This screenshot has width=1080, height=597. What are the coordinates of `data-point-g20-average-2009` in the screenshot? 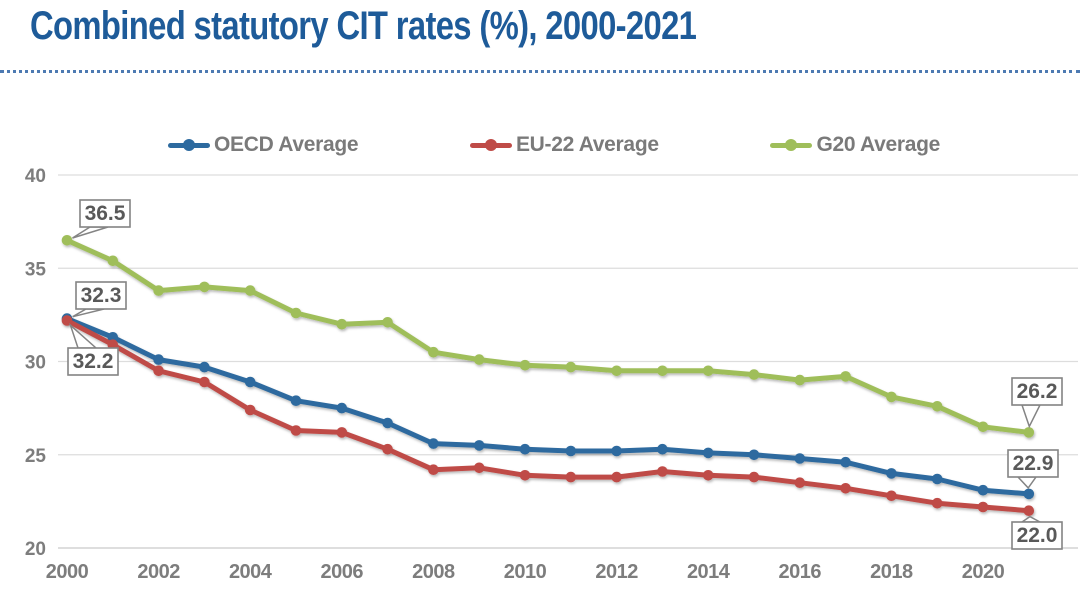 It's located at (479, 359).